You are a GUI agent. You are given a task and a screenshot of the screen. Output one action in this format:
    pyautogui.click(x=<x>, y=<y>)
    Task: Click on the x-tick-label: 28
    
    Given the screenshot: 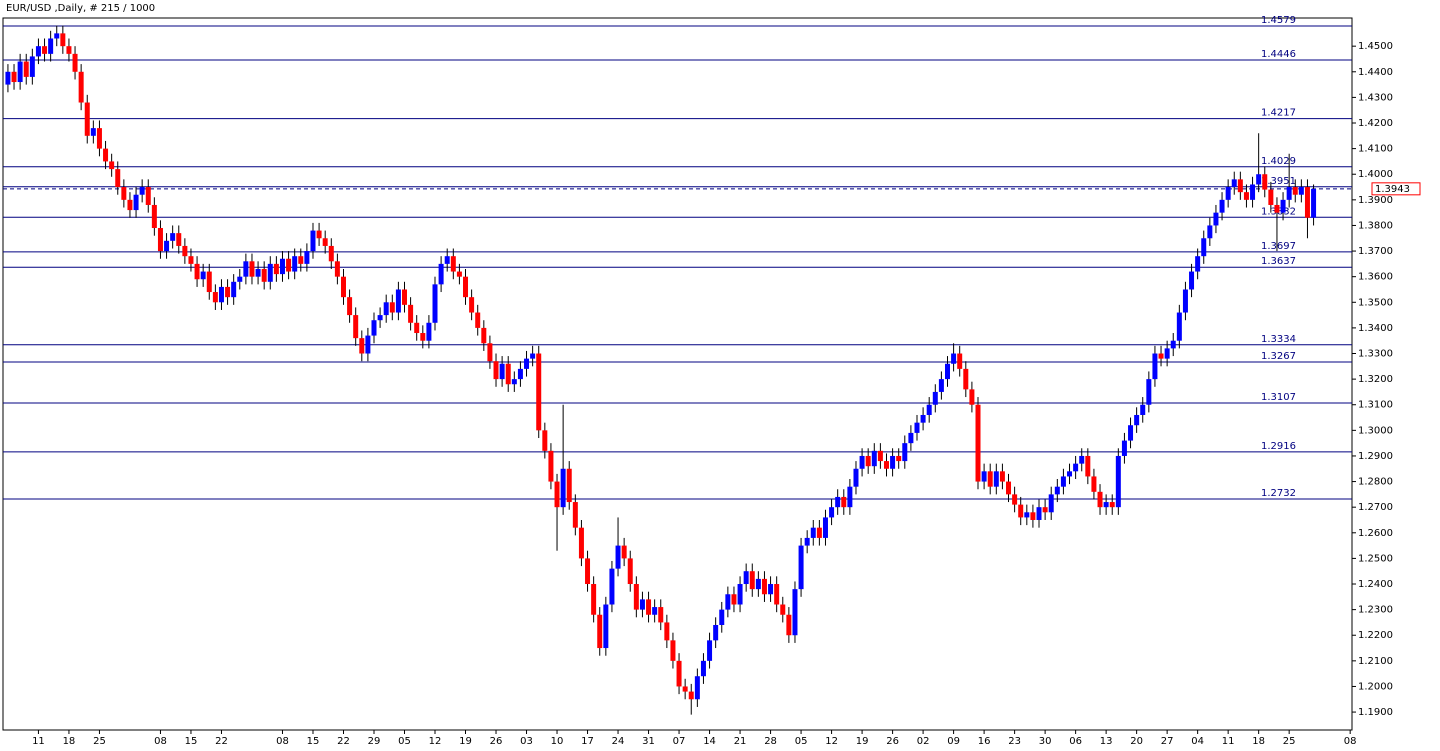 What is the action you would take?
    pyautogui.click(x=770, y=741)
    